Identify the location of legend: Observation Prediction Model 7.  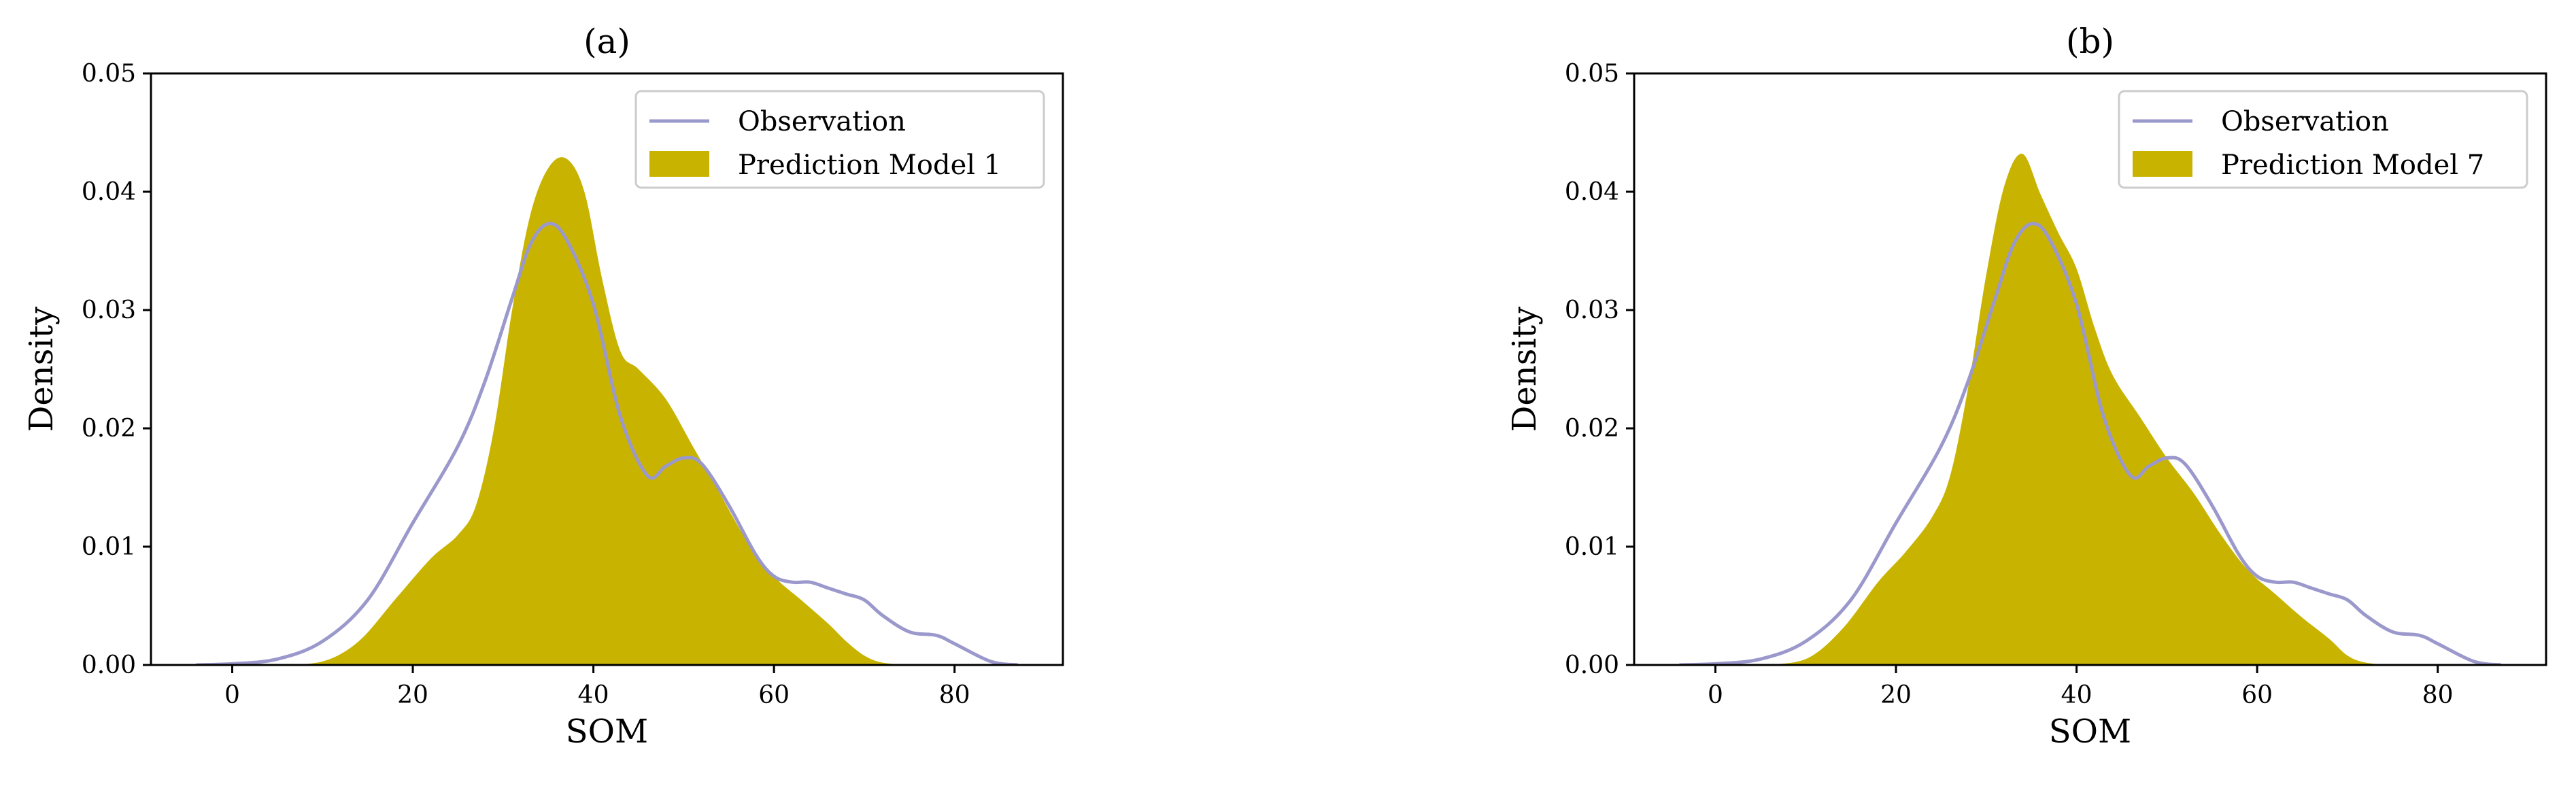
(2323, 139).